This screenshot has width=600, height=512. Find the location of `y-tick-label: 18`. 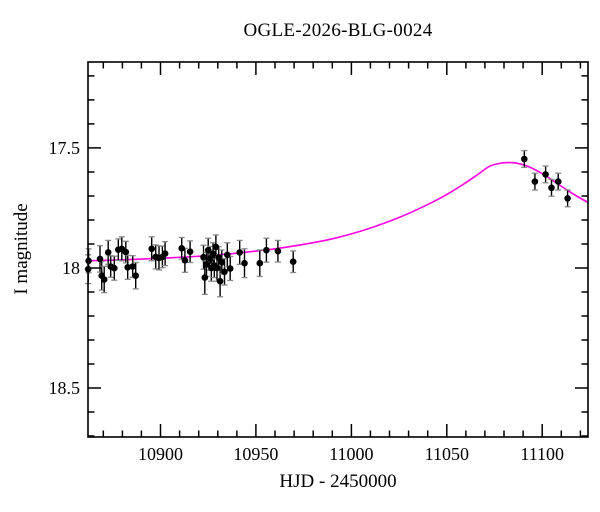

y-tick-label: 18 is located at coordinates (71, 268).